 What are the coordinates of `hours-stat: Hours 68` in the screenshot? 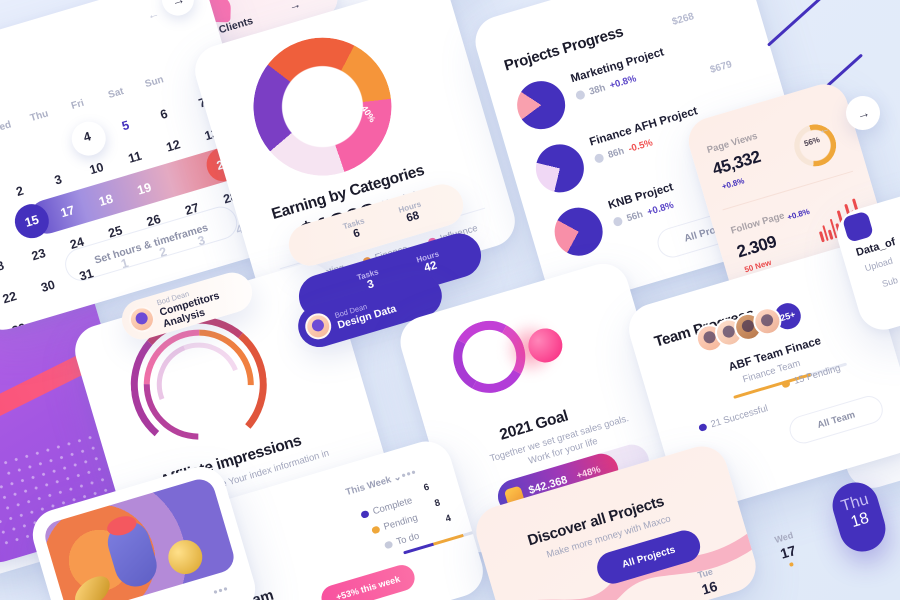 It's located at (412, 213).